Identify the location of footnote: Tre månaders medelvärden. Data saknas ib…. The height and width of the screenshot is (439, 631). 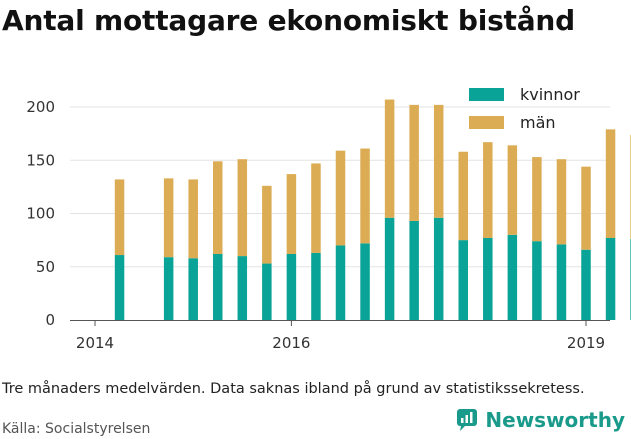
(293, 389).